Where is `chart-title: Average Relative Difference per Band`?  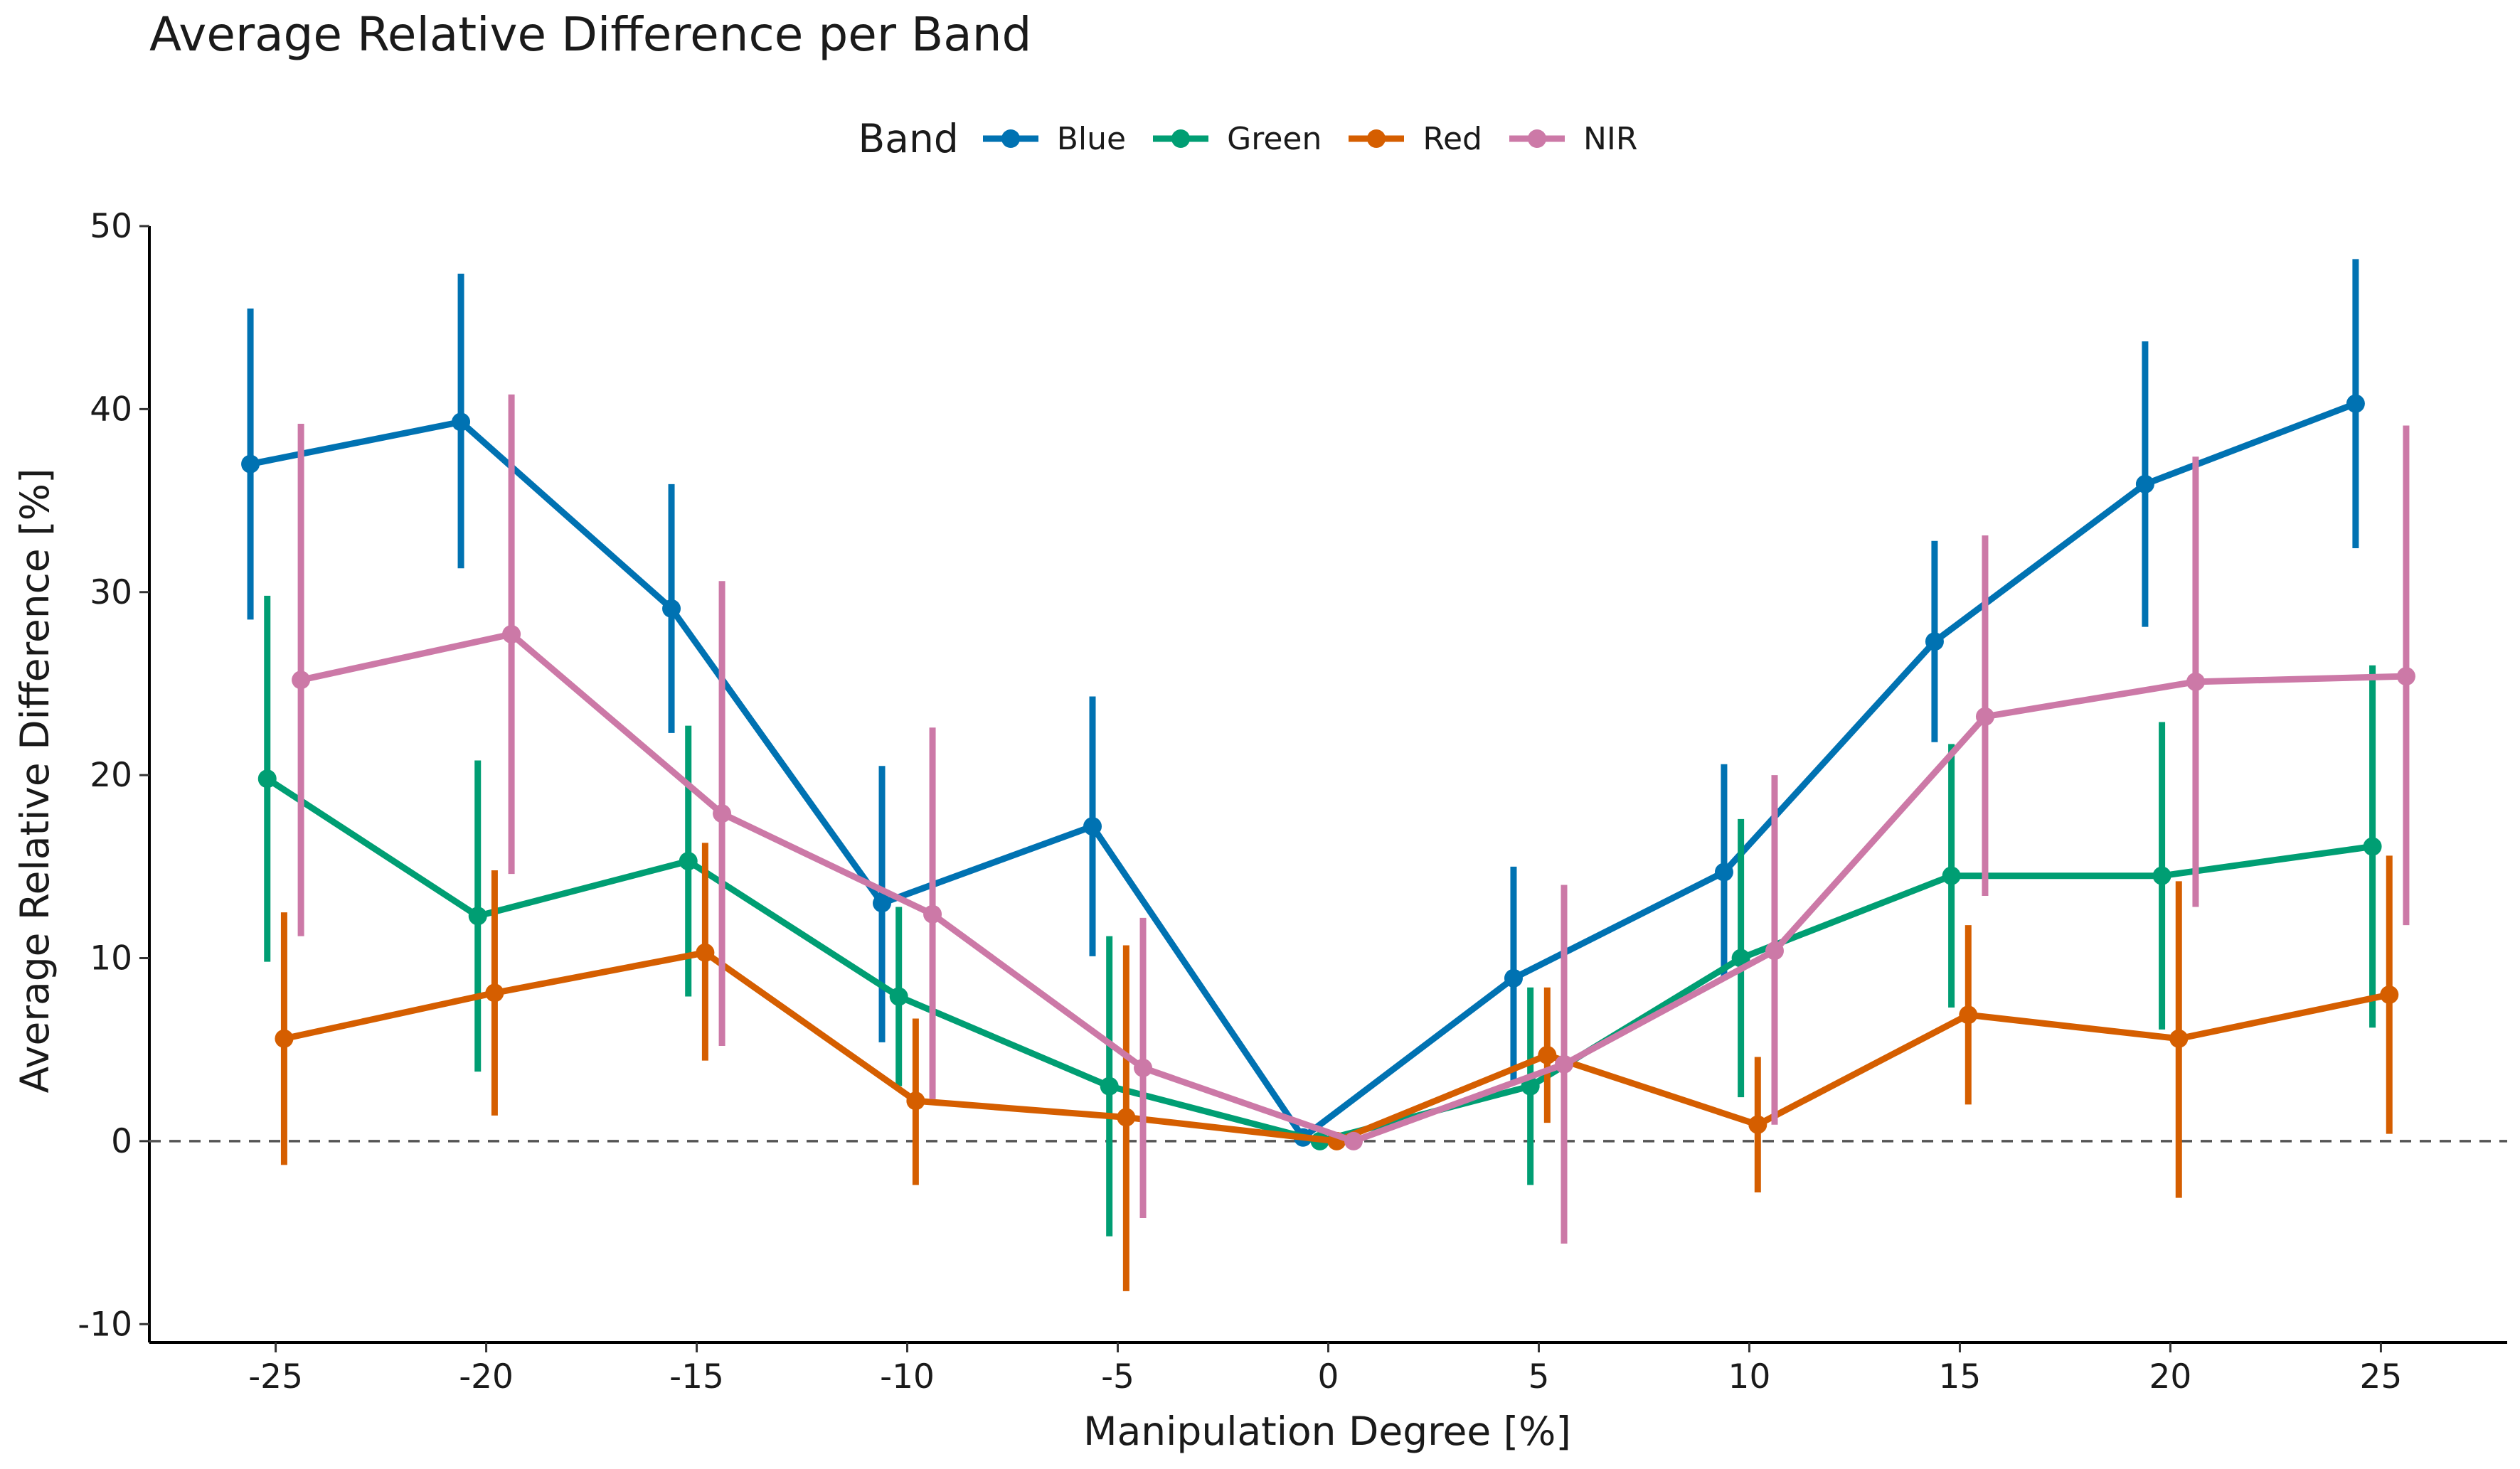
chart-title: Average Relative Difference per Band is located at coordinates (590, 34).